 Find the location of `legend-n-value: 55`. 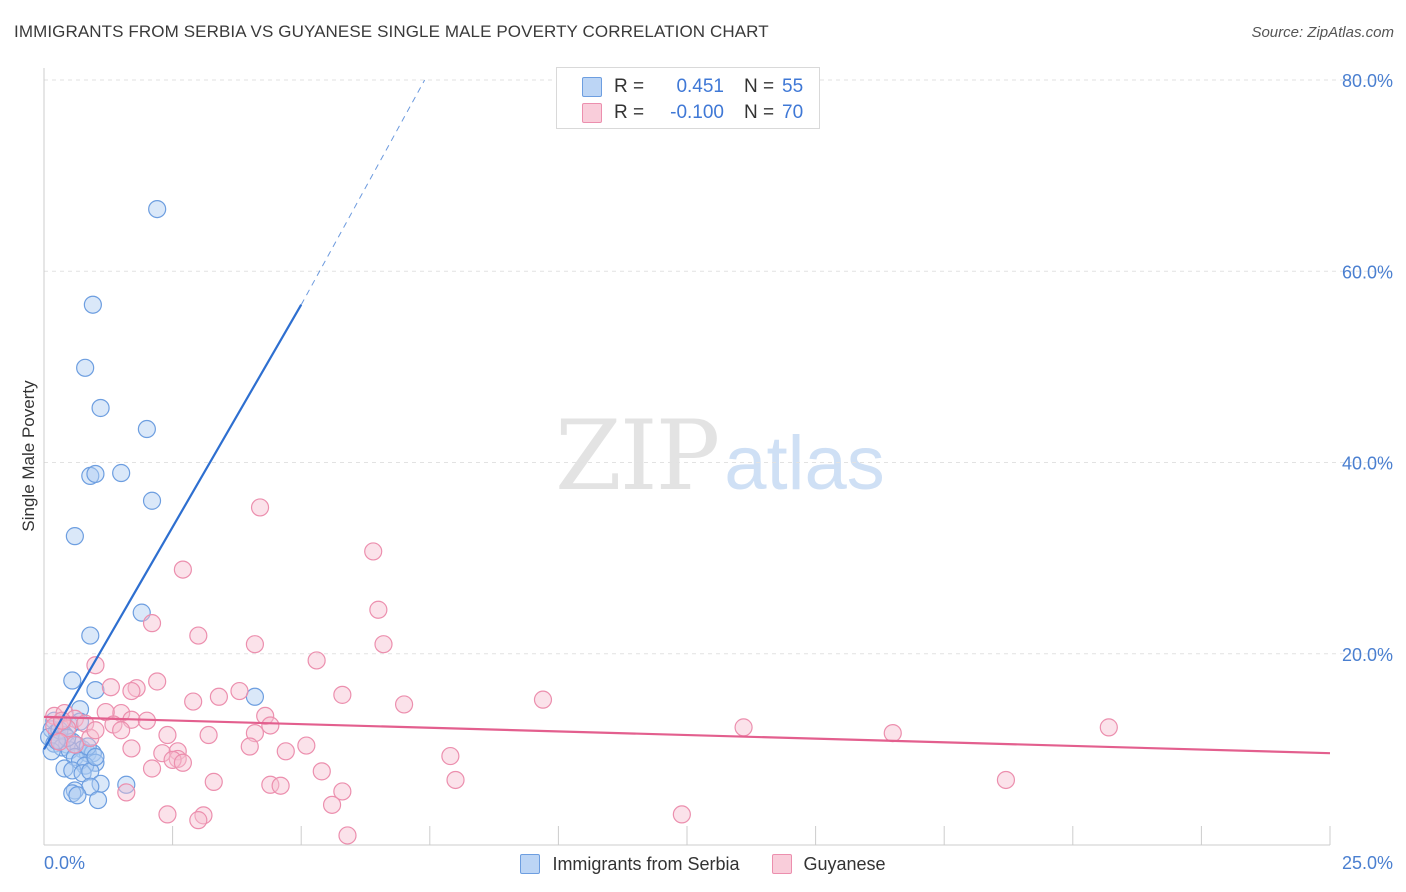

legend-n-value: 55 is located at coordinates (793, 86).